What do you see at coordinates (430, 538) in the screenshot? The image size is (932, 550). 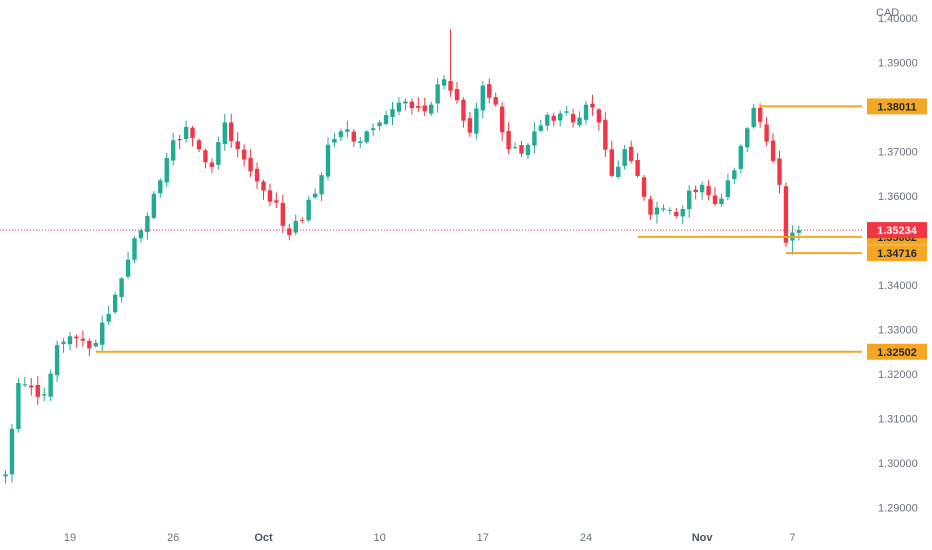 I see `time-axis: 19 26 Oct 10 17 24 Nov 7` at bounding box center [430, 538].